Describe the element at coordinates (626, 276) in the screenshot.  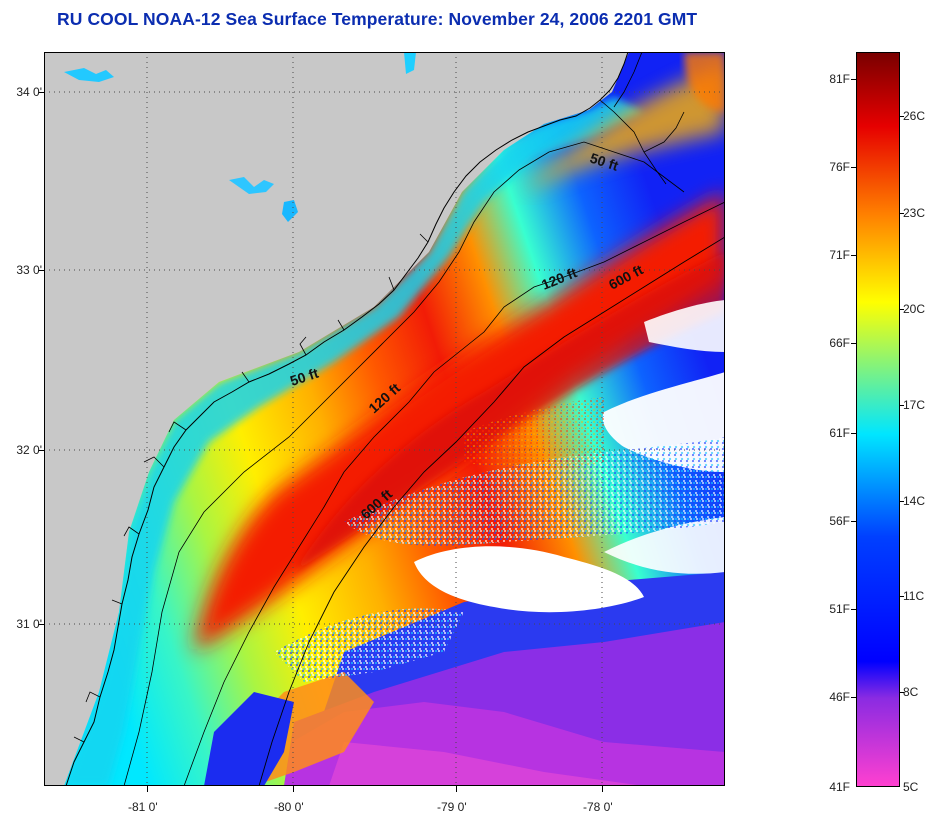
I see `isobath-label-600ft-north: 600 ft` at that location.